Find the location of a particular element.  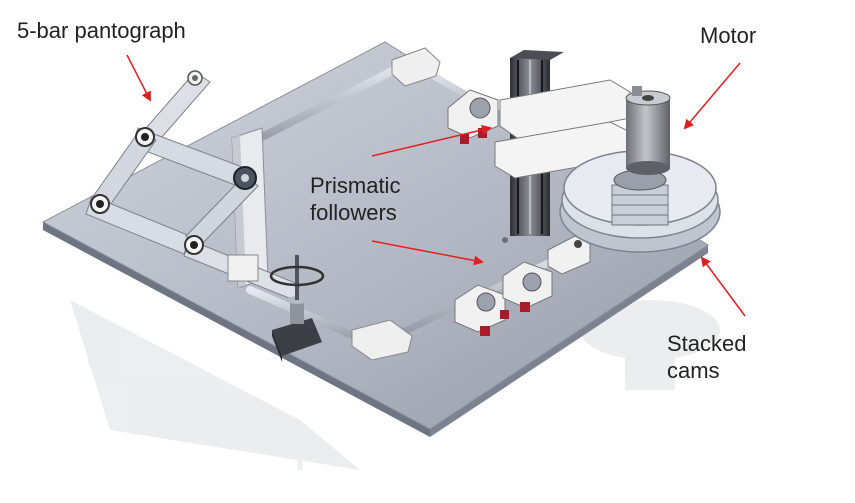

label-pantograph: 5-bar pantograph is located at coordinates (101, 30).